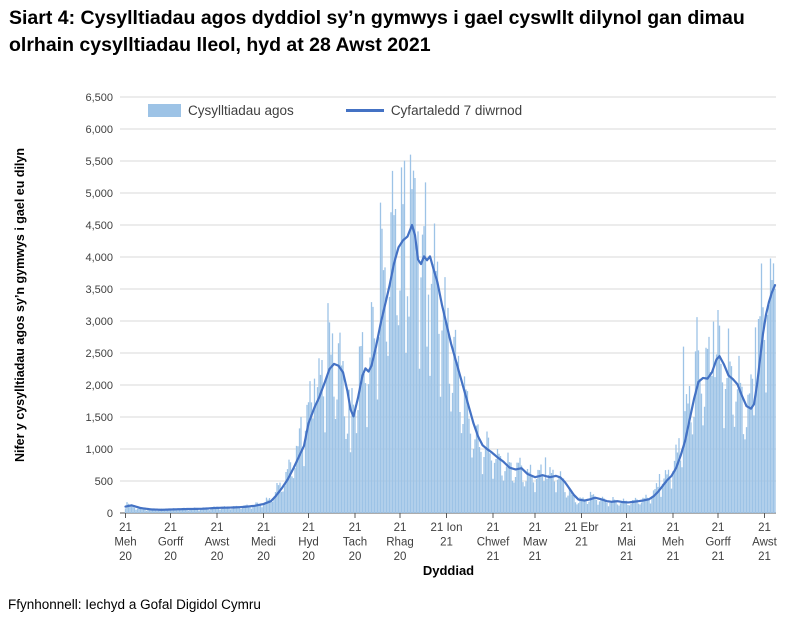  Describe the element at coordinates (335, 110) in the screenshot. I see `legend: Cysylltiadau agos Cyfartaledd 7 diwrnod` at that location.